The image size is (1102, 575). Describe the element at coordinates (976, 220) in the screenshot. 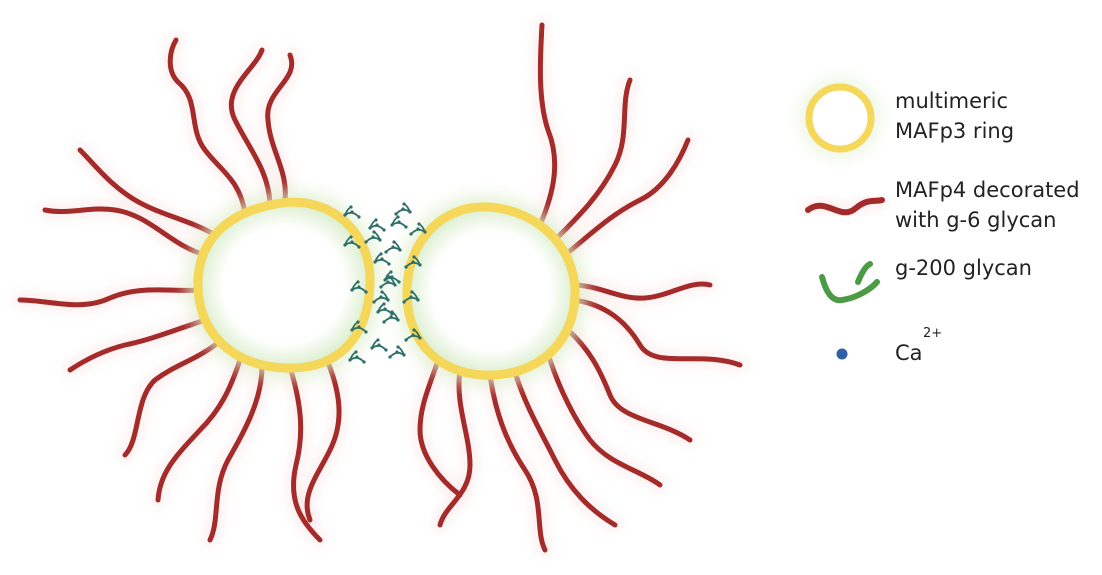

I see `legend-mafp4-label-line2: with g-6 glycan` at that location.